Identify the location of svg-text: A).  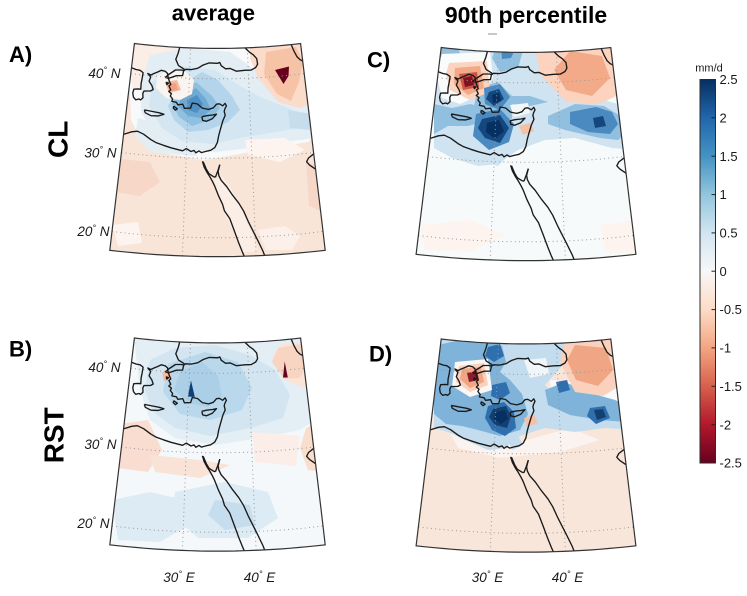
(20, 54).